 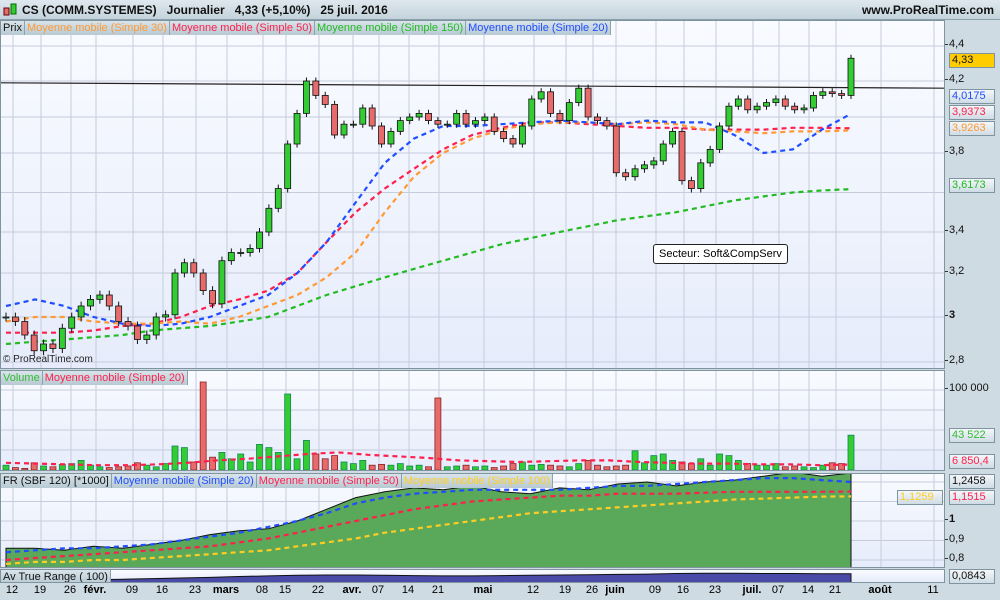 What do you see at coordinates (22, 378) in the screenshot?
I see `legend-item: Volume` at bounding box center [22, 378].